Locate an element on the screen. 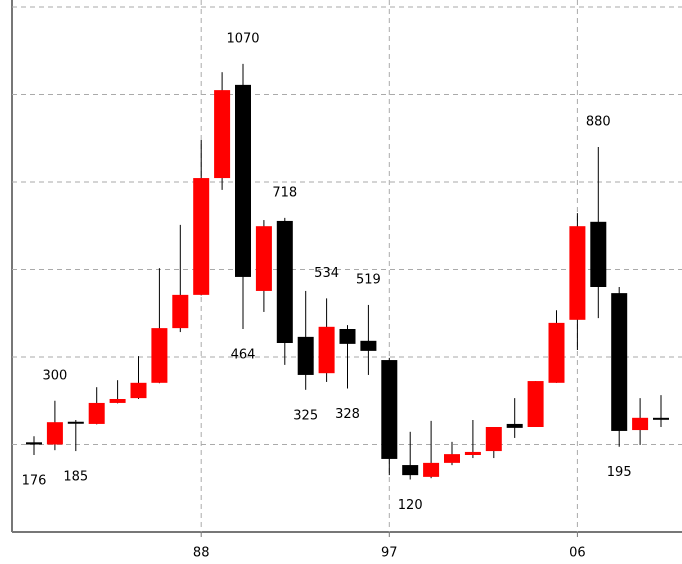 This screenshot has height=564, width=682. high-label: 519 is located at coordinates (368, 279).